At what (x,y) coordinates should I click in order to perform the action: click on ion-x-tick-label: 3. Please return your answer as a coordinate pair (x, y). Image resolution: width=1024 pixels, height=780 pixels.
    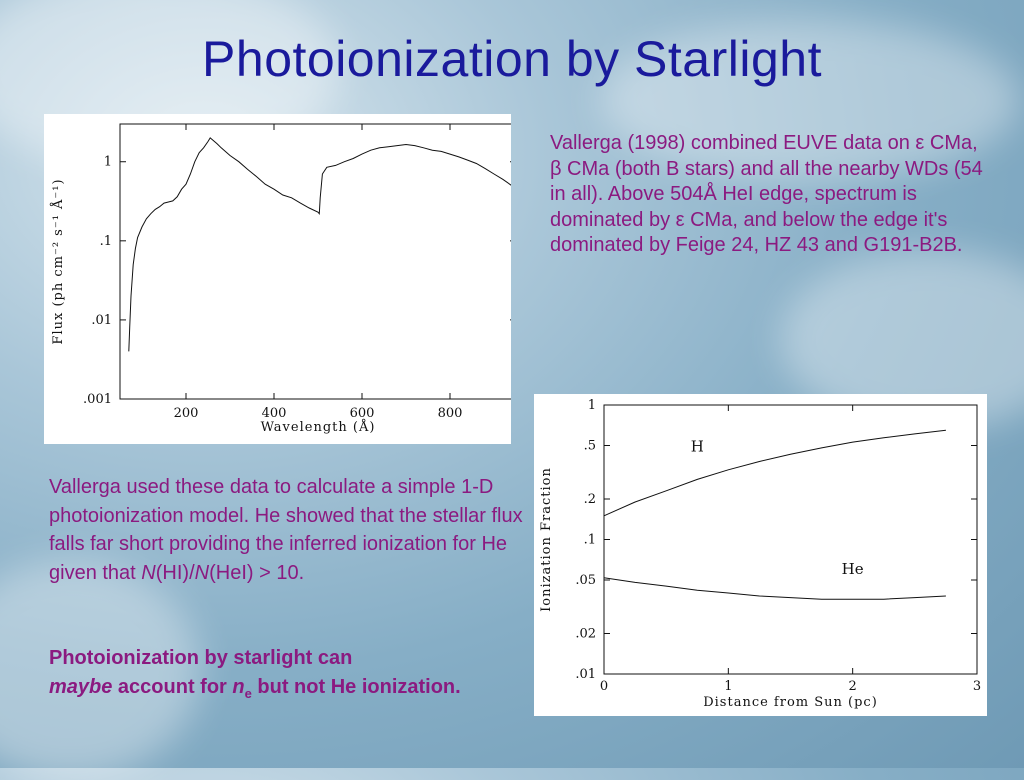
    Looking at the image, I should click on (977, 686).